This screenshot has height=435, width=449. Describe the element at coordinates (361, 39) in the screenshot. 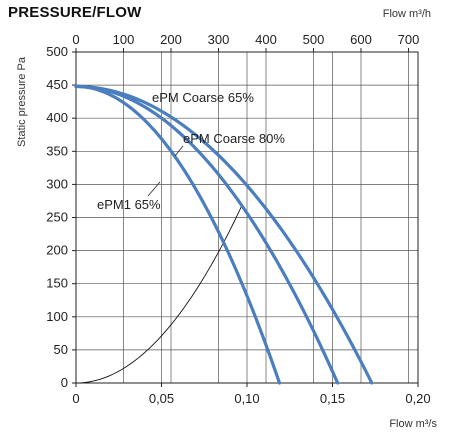

I see `x2-tick-label: 600` at that location.